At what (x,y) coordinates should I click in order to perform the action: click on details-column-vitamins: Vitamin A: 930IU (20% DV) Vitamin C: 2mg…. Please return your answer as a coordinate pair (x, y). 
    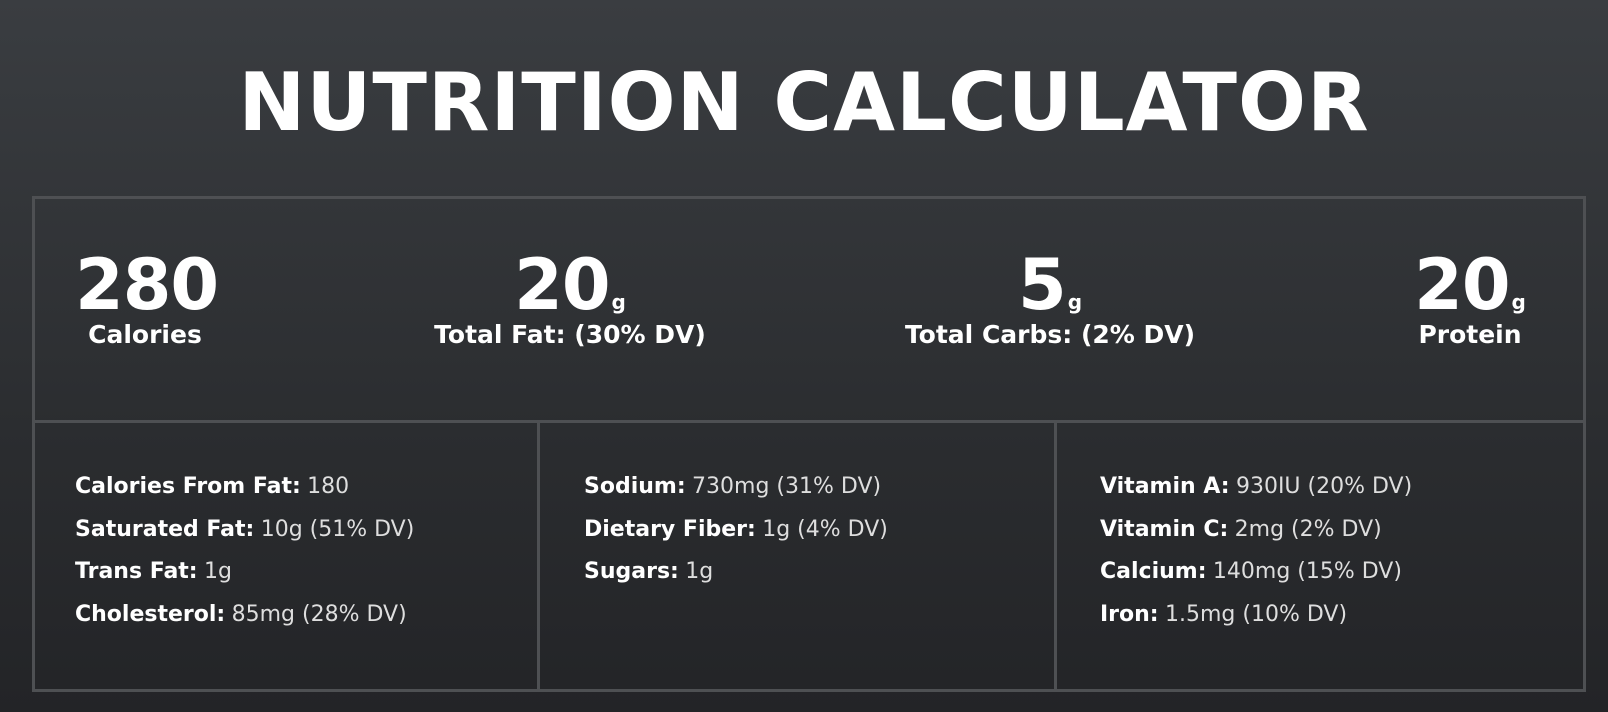
    Looking at the image, I should click on (1320, 556).